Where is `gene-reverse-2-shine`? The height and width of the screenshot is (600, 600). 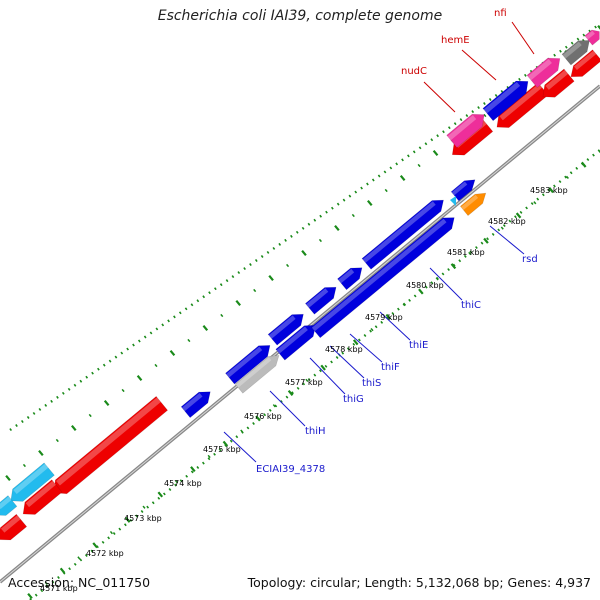 gene-reverse-2-shine is located at coordinates (40, 494).